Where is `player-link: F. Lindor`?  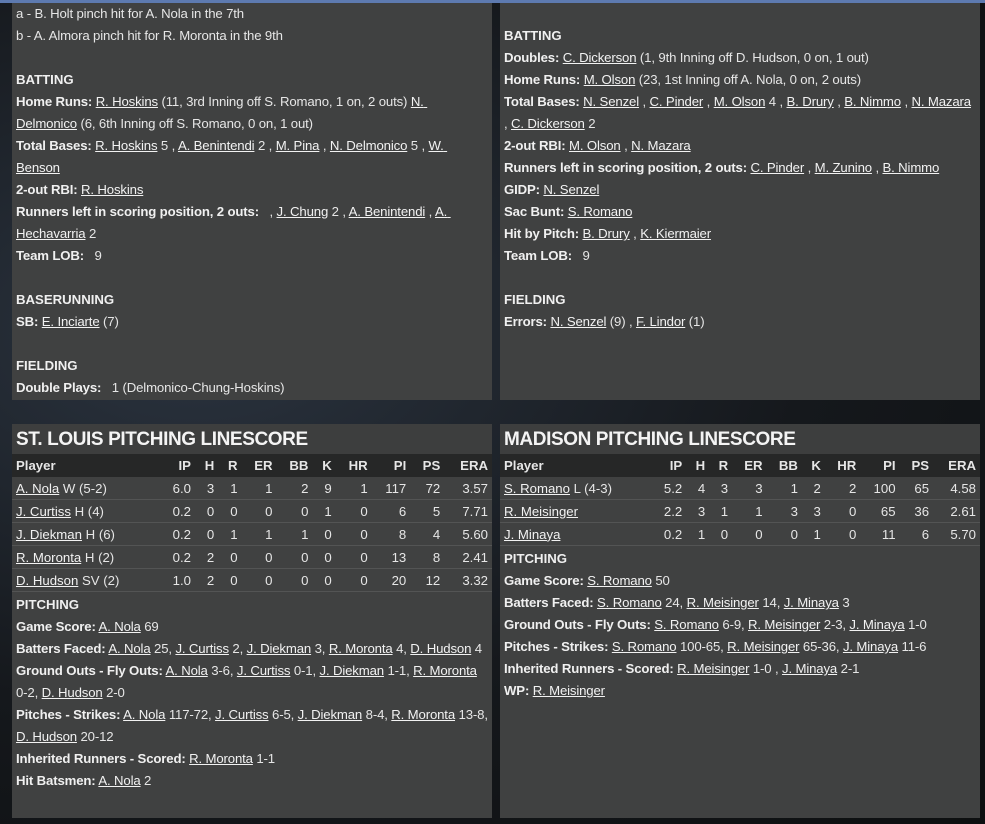 player-link: F. Lindor is located at coordinates (661, 321).